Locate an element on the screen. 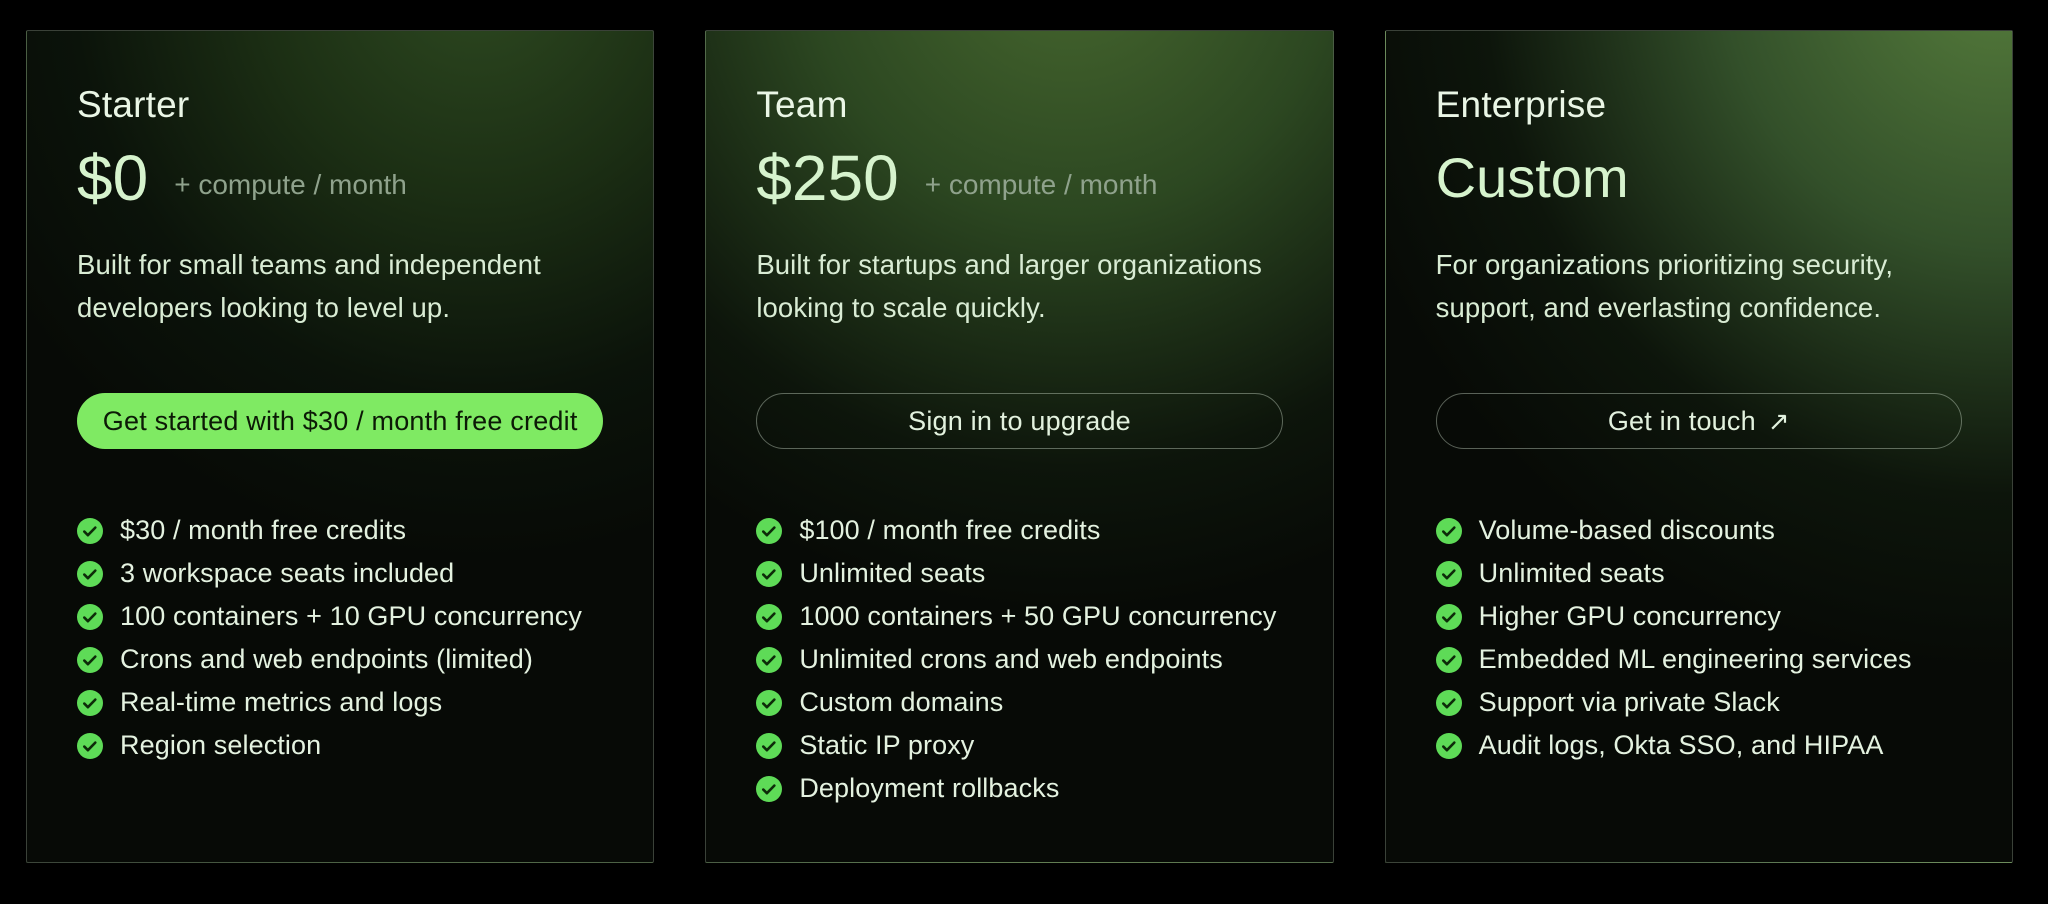 The height and width of the screenshot is (904, 2048). feature-item: Real-time metrics and logs is located at coordinates (340, 702).